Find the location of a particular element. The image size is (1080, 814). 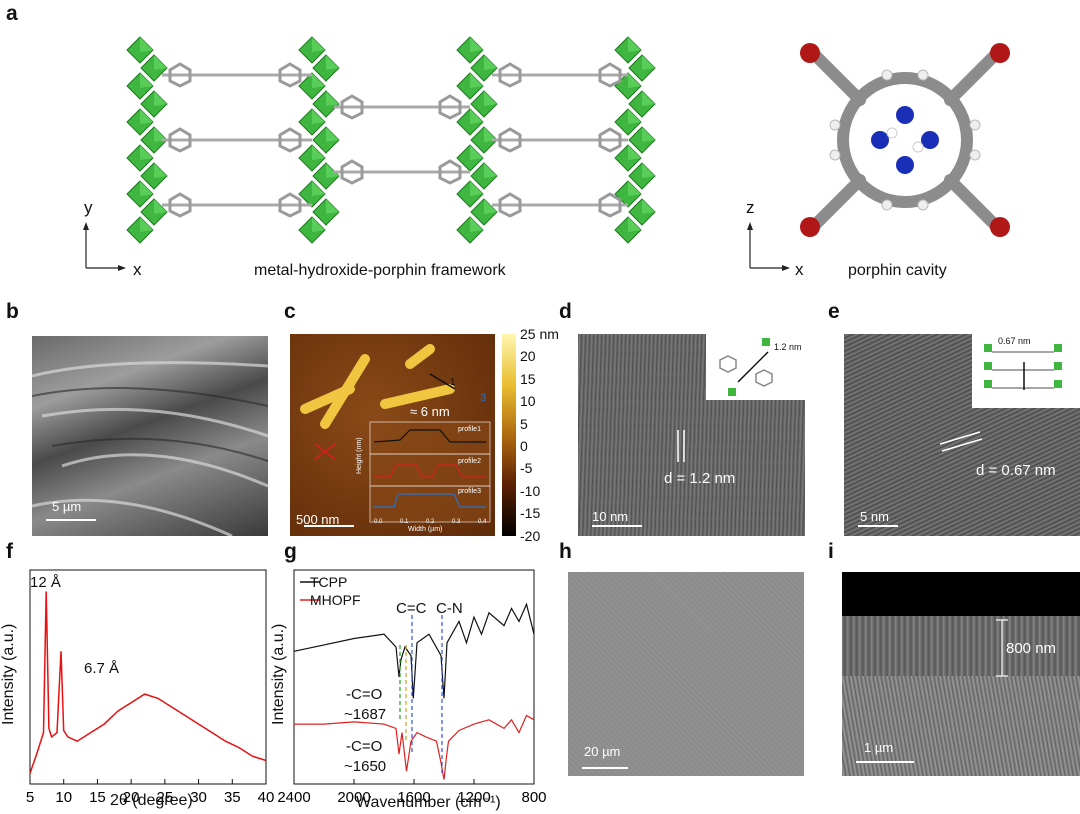

ftir-annotation-co1: -C=O is located at coordinates (364, 694).